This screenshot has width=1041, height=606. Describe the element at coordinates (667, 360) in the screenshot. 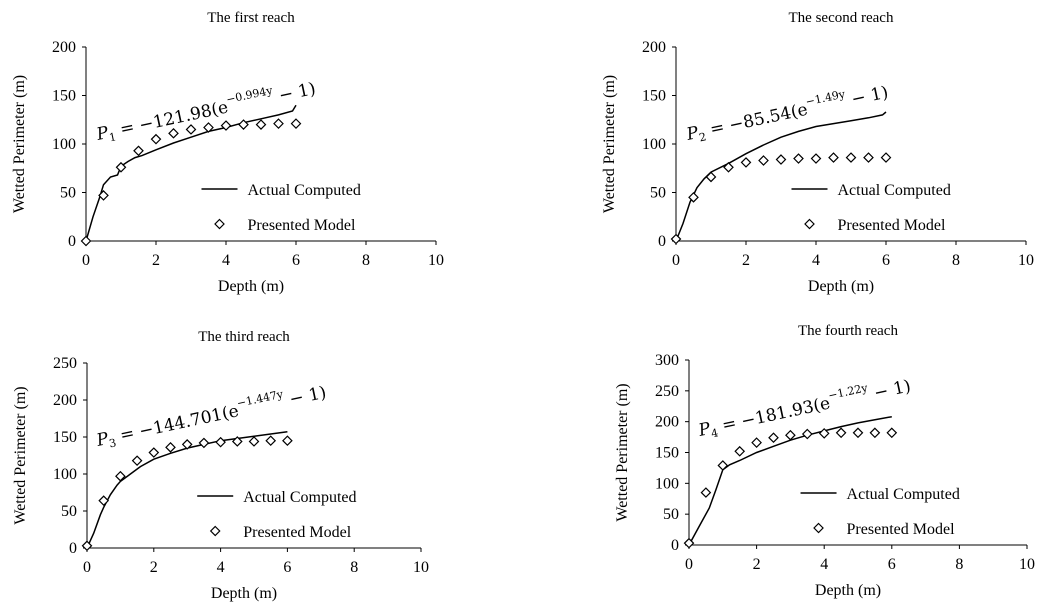

I see `y-tick-label: 300` at that location.